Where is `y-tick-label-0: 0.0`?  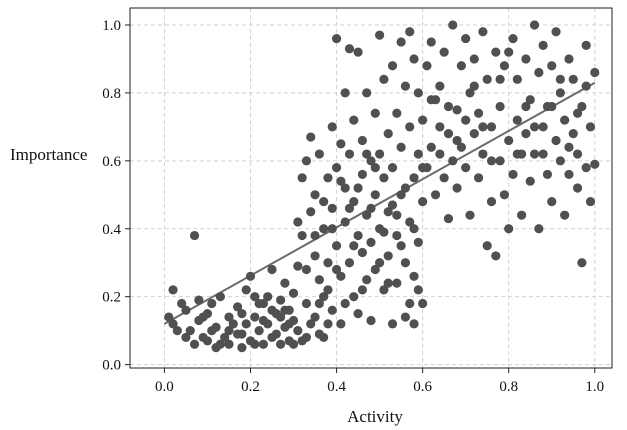 y-tick-label-0: 0.0 is located at coordinates (111, 366).